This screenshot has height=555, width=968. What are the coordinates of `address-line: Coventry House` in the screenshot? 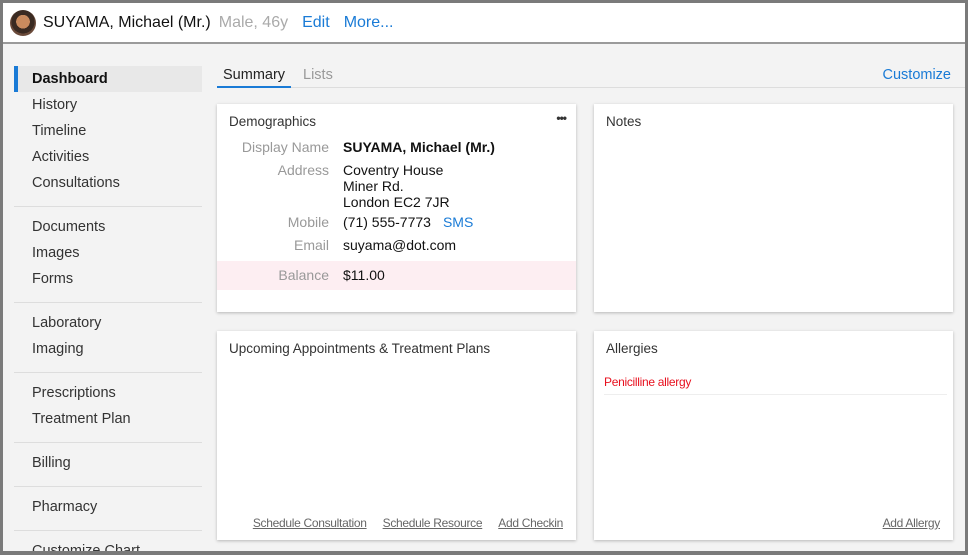 It's located at (393, 170).